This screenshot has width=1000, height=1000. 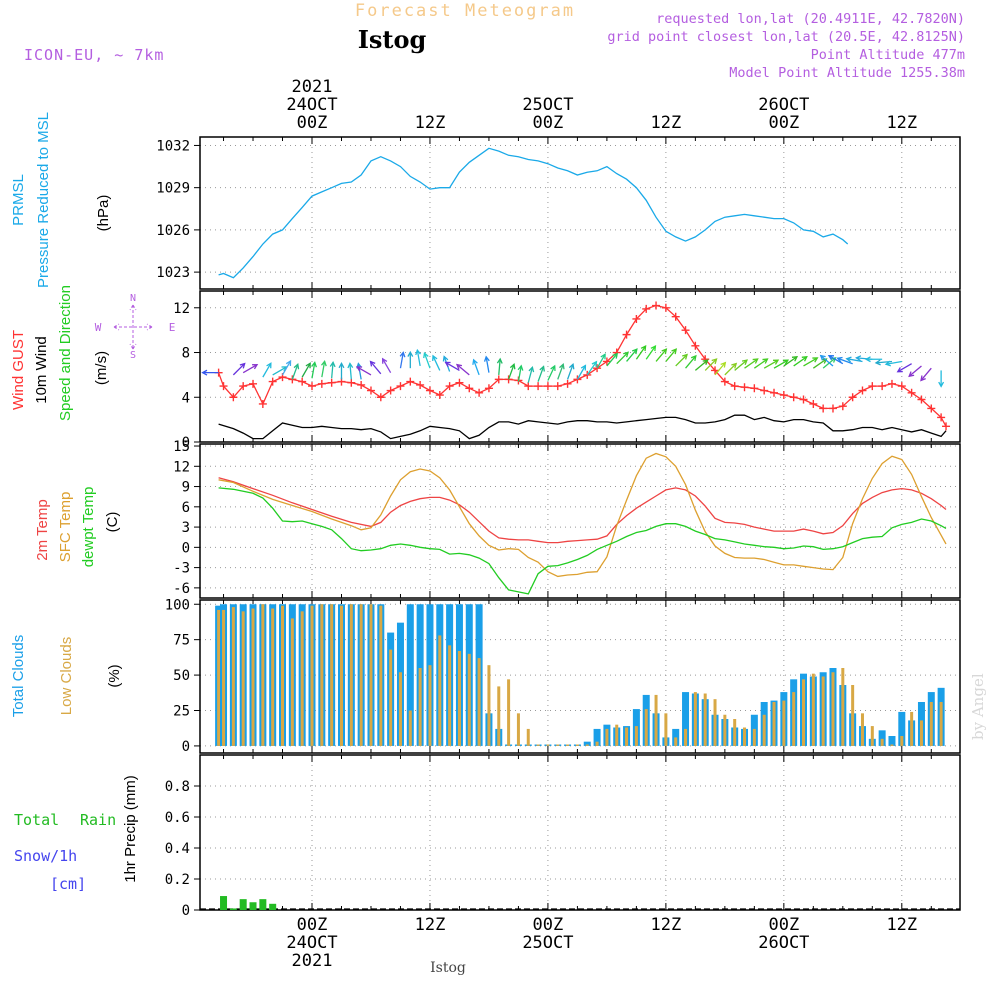 I want to click on compass-e-label: E, so click(x=172, y=327).